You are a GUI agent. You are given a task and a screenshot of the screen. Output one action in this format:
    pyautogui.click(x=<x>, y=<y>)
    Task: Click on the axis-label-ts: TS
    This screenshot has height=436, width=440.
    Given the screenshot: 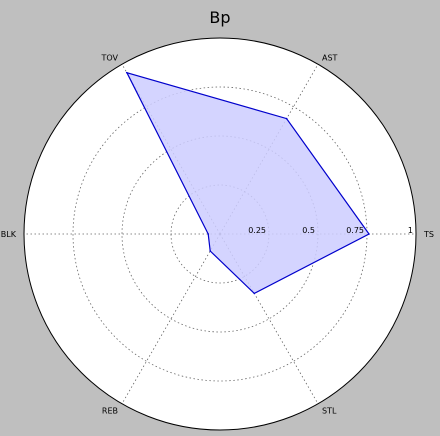 What is the action you would take?
    pyautogui.click(x=428, y=234)
    